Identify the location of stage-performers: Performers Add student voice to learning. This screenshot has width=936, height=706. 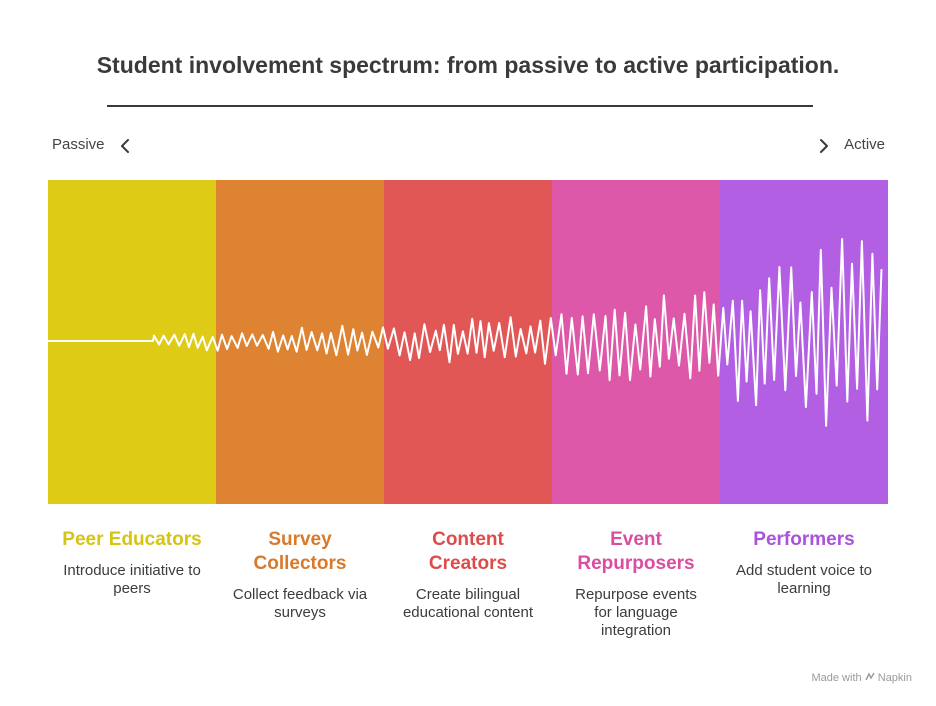
(804, 563).